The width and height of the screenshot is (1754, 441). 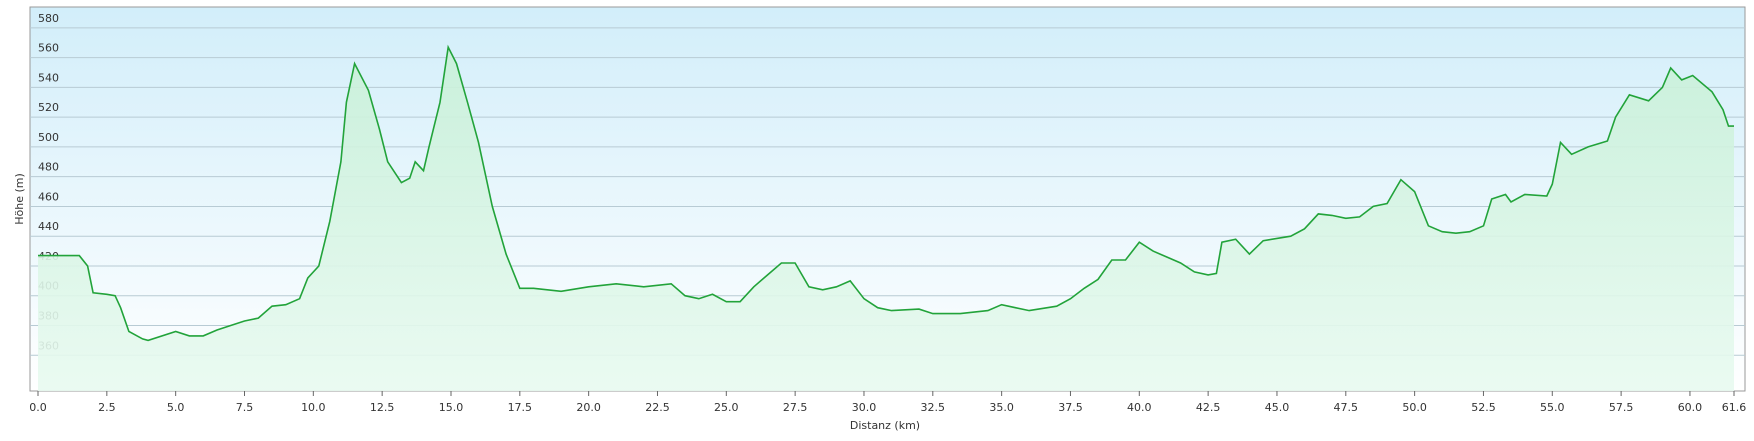 What do you see at coordinates (864, 407) in the screenshot?
I see `x-tick-label: 30.0` at bounding box center [864, 407].